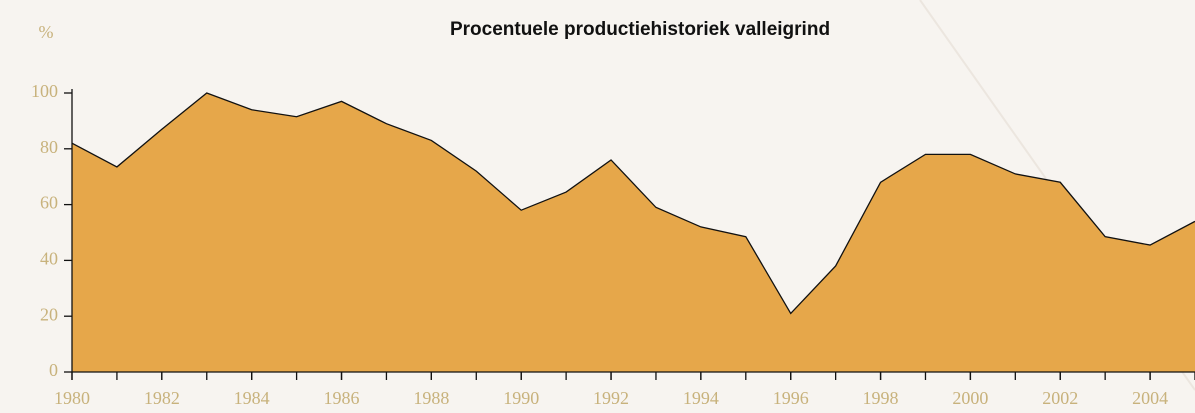 The image size is (1195, 413). I want to click on y-tick-label: 0, so click(53, 370).